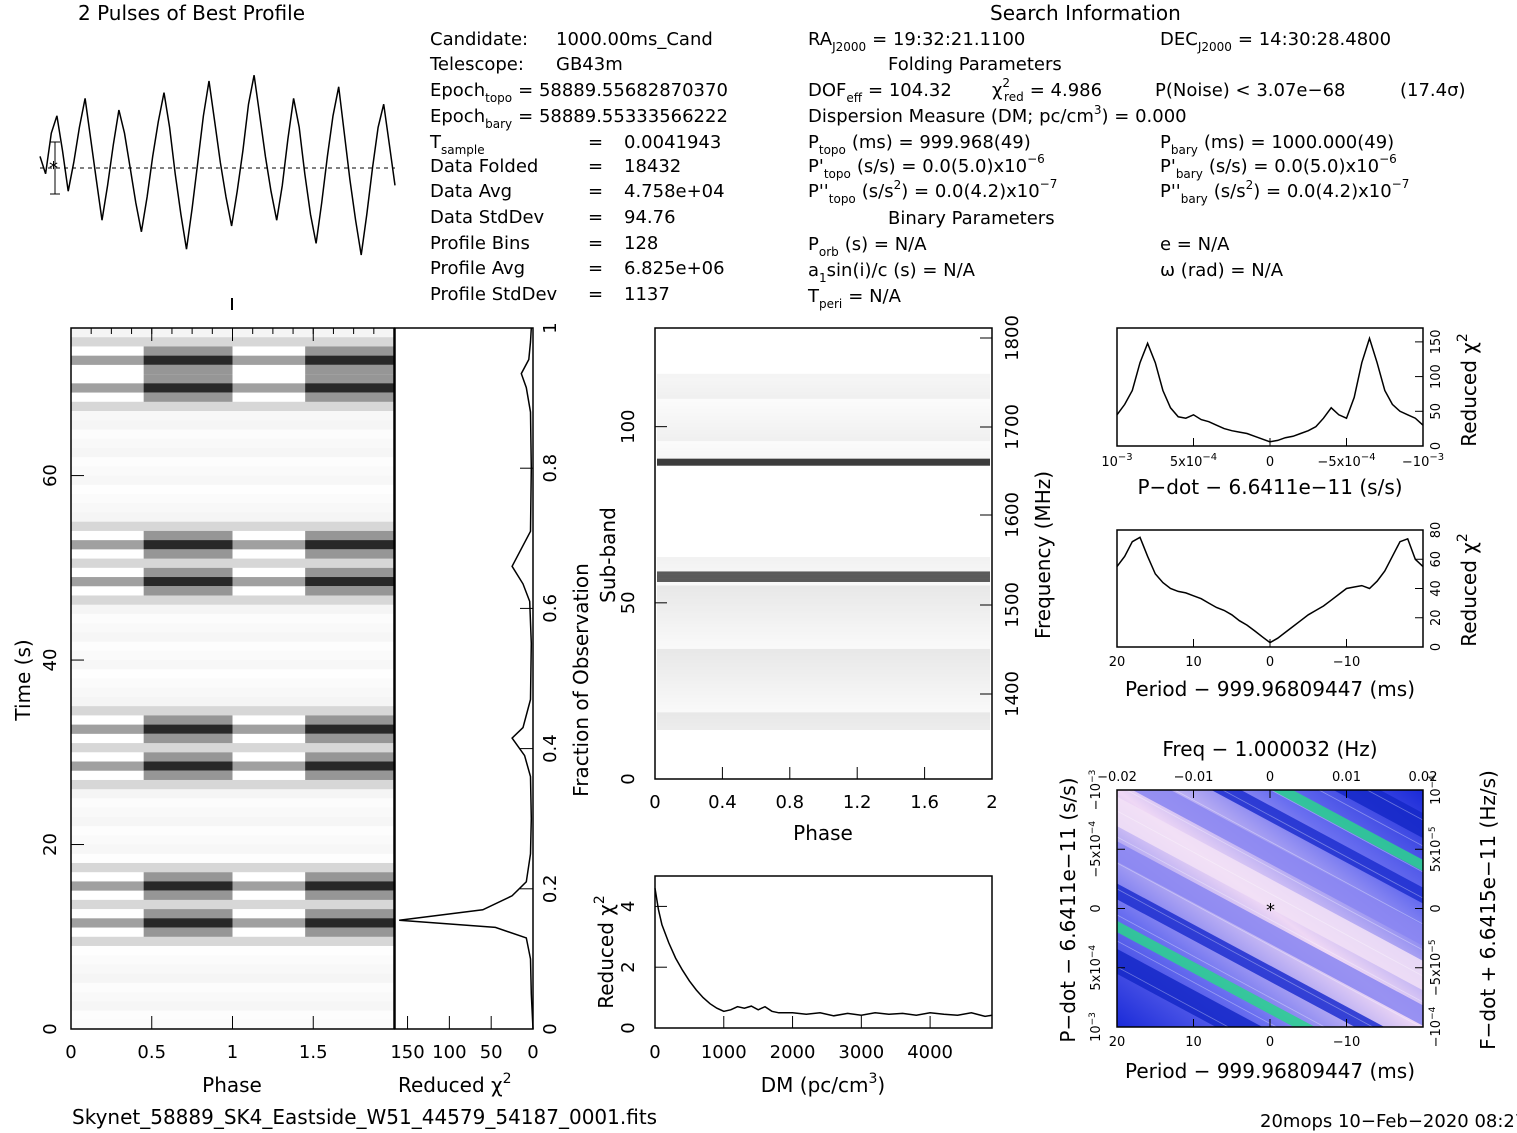 The image size is (1517, 1133). Describe the element at coordinates (1436, 967) in the screenshot. I see `pp-y2-label: −5x10−5` at that location.